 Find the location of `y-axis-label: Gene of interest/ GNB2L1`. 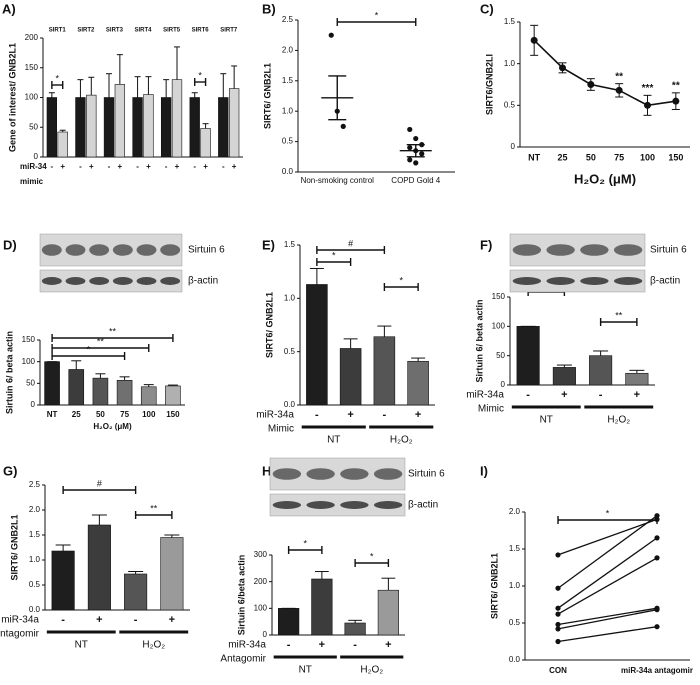

y-axis-label: Gene of interest/ GNB2L1 is located at coordinates (12, 97).